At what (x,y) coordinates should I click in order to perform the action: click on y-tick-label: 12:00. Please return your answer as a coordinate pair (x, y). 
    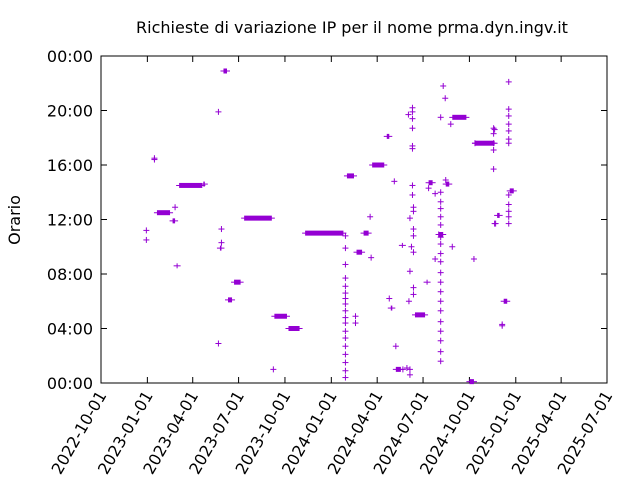
    Looking at the image, I should click on (70, 220).